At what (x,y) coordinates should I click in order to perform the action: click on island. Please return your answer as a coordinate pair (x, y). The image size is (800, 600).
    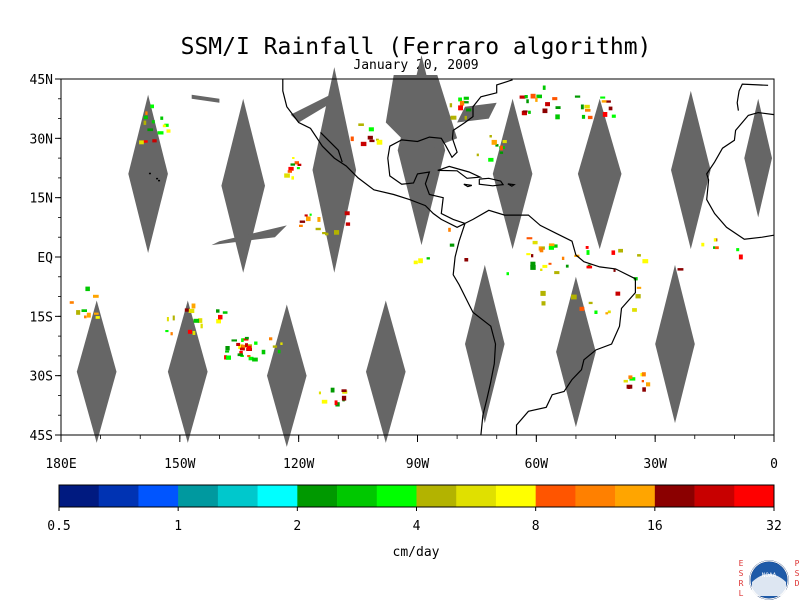
    Looking at the image, I should click on (149, 173).